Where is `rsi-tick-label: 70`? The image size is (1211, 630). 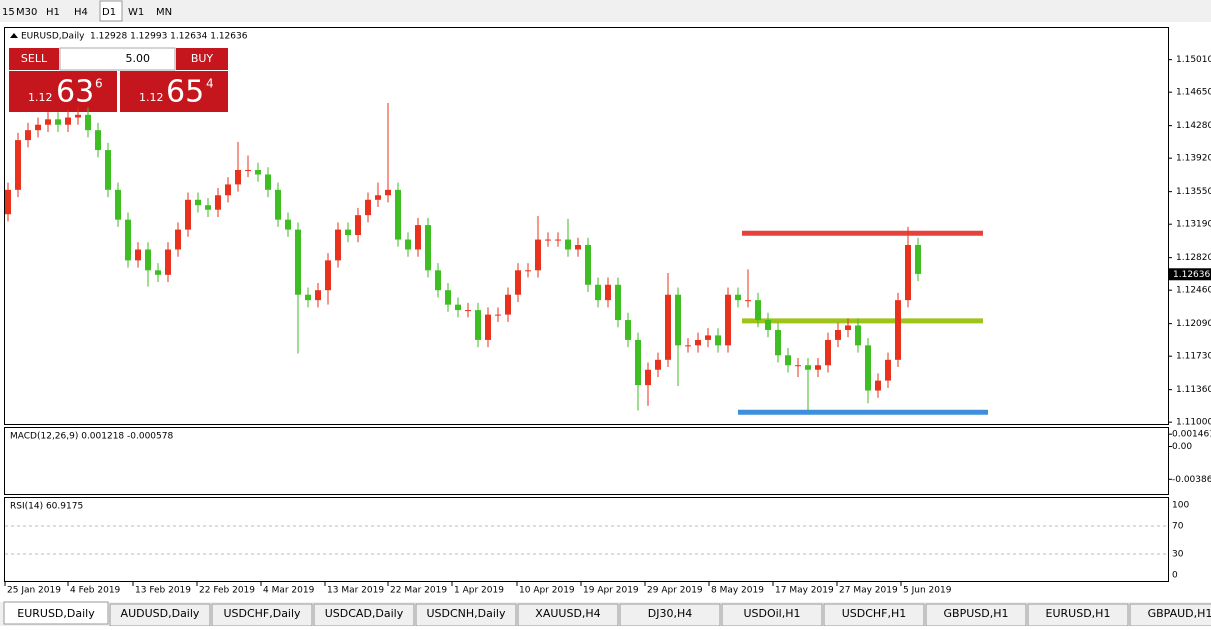
rsi-tick-label: 70 is located at coordinates (1178, 527).